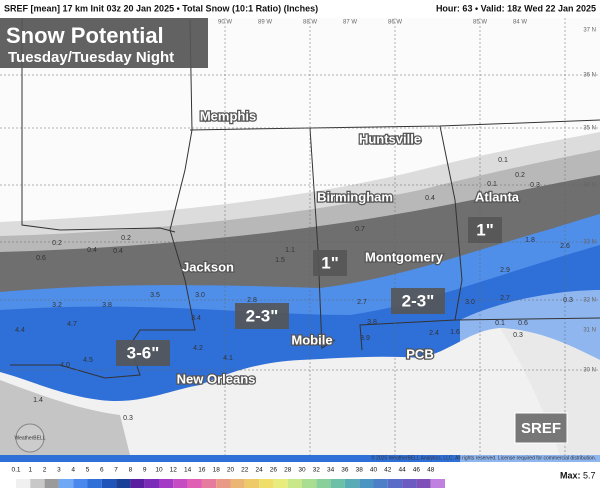  Describe the element at coordinates (520, 23) in the screenshot. I see `longitude-label: 84 W` at that location.